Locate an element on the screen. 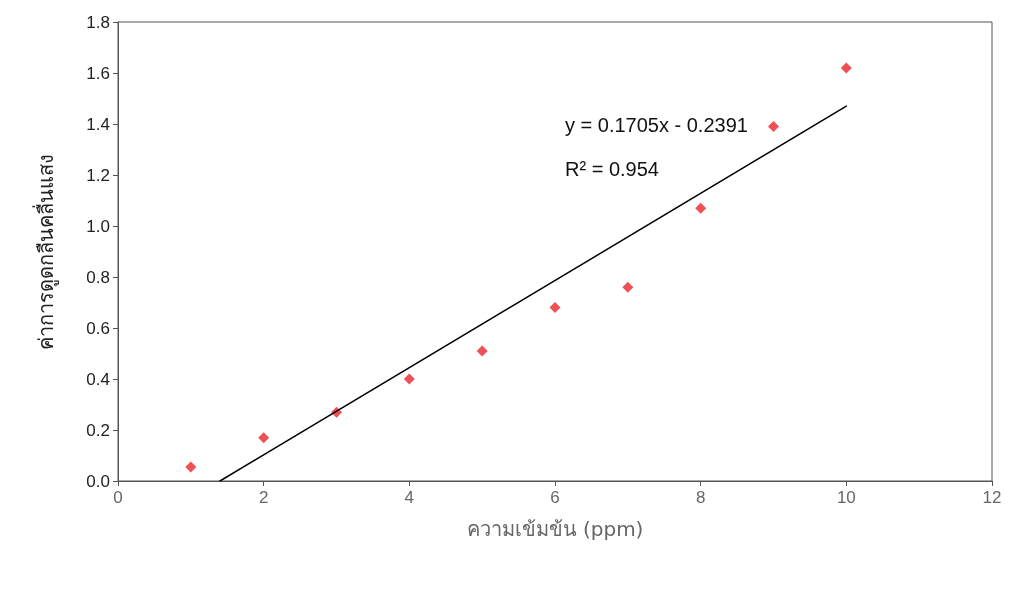 This screenshot has width=1009, height=589. y-tick-label: 1.8 is located at coordinates (98, 22).